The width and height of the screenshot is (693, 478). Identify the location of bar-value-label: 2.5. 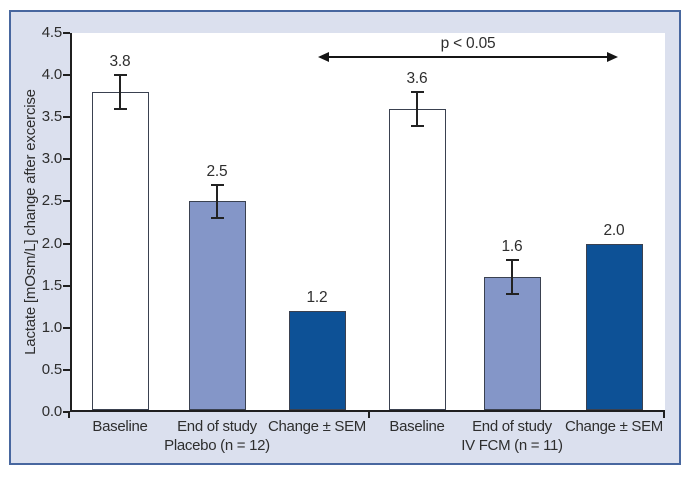
(217, 171).